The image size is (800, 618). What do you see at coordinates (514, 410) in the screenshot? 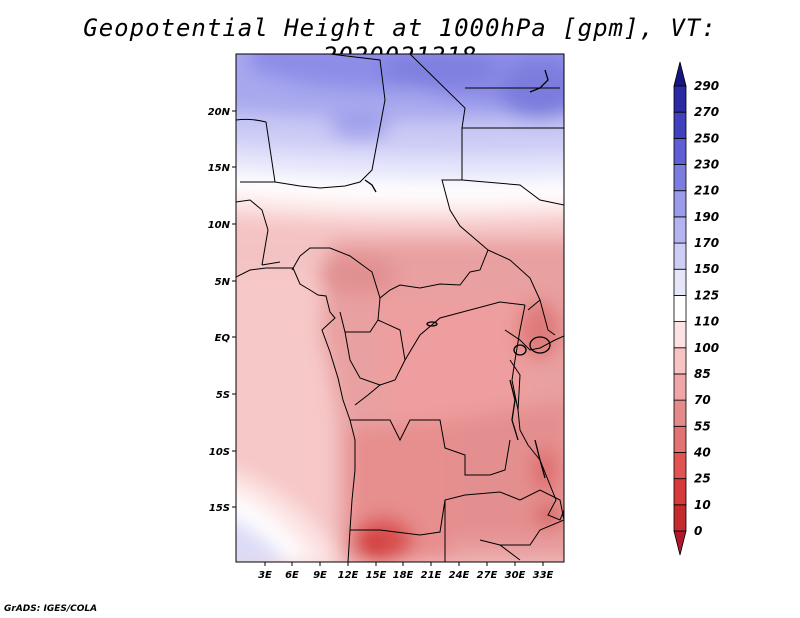
I see `lake-tanganyika` at bounding box center [514, 410].